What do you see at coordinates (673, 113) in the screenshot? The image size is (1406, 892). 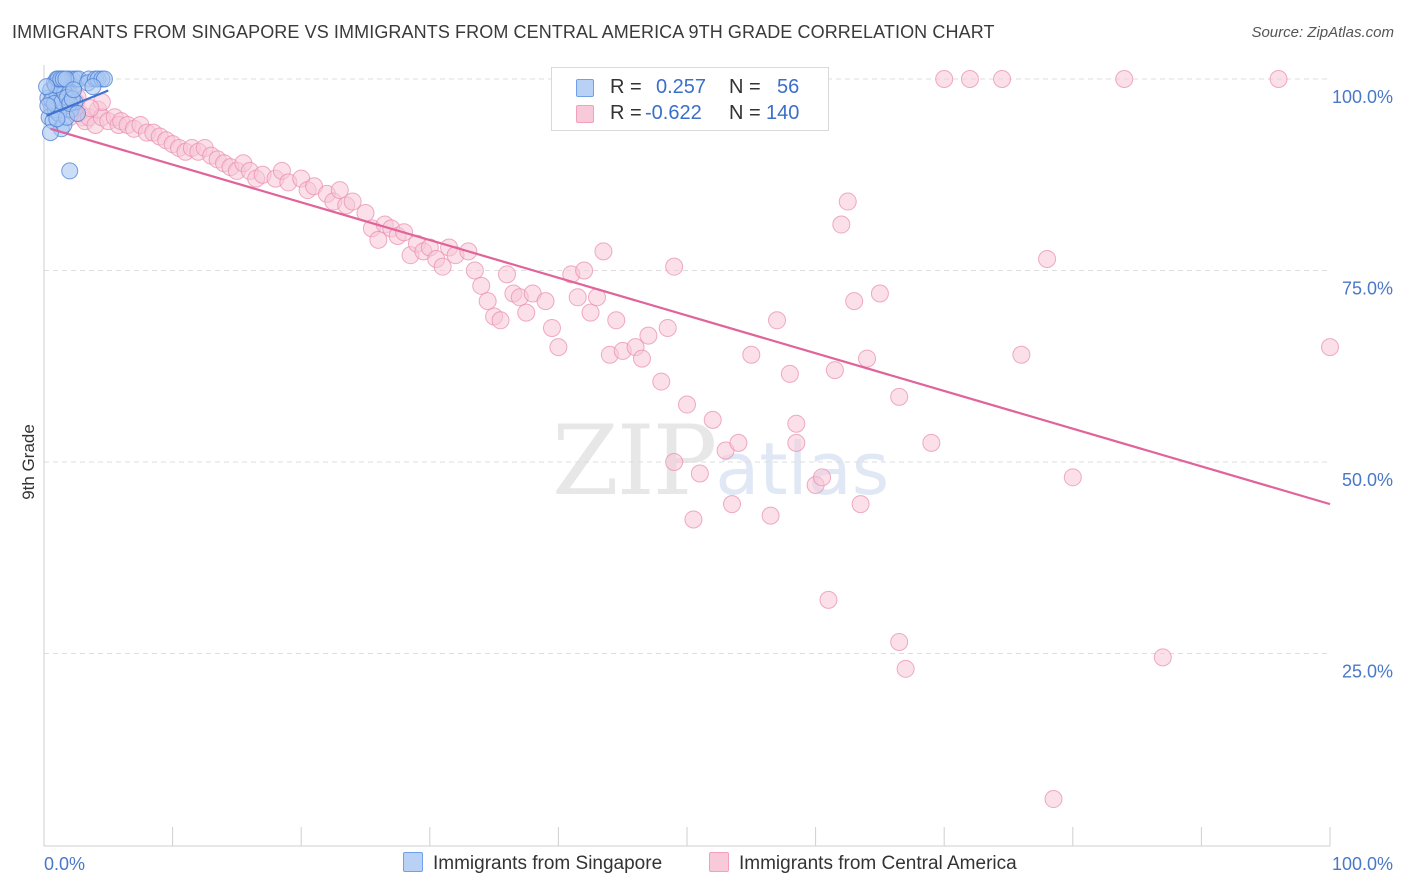 I see `legend-r-value: -0.622` at bounding box center [673, 113].